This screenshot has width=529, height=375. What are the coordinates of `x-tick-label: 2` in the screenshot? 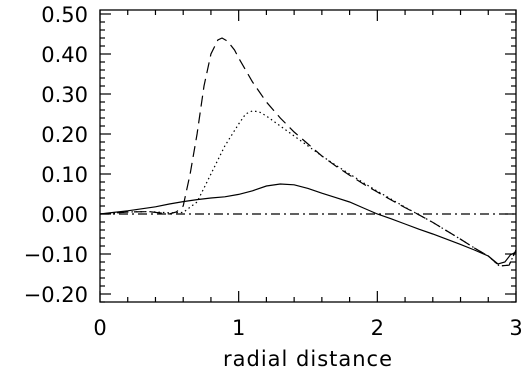 It's located at (377, 328).